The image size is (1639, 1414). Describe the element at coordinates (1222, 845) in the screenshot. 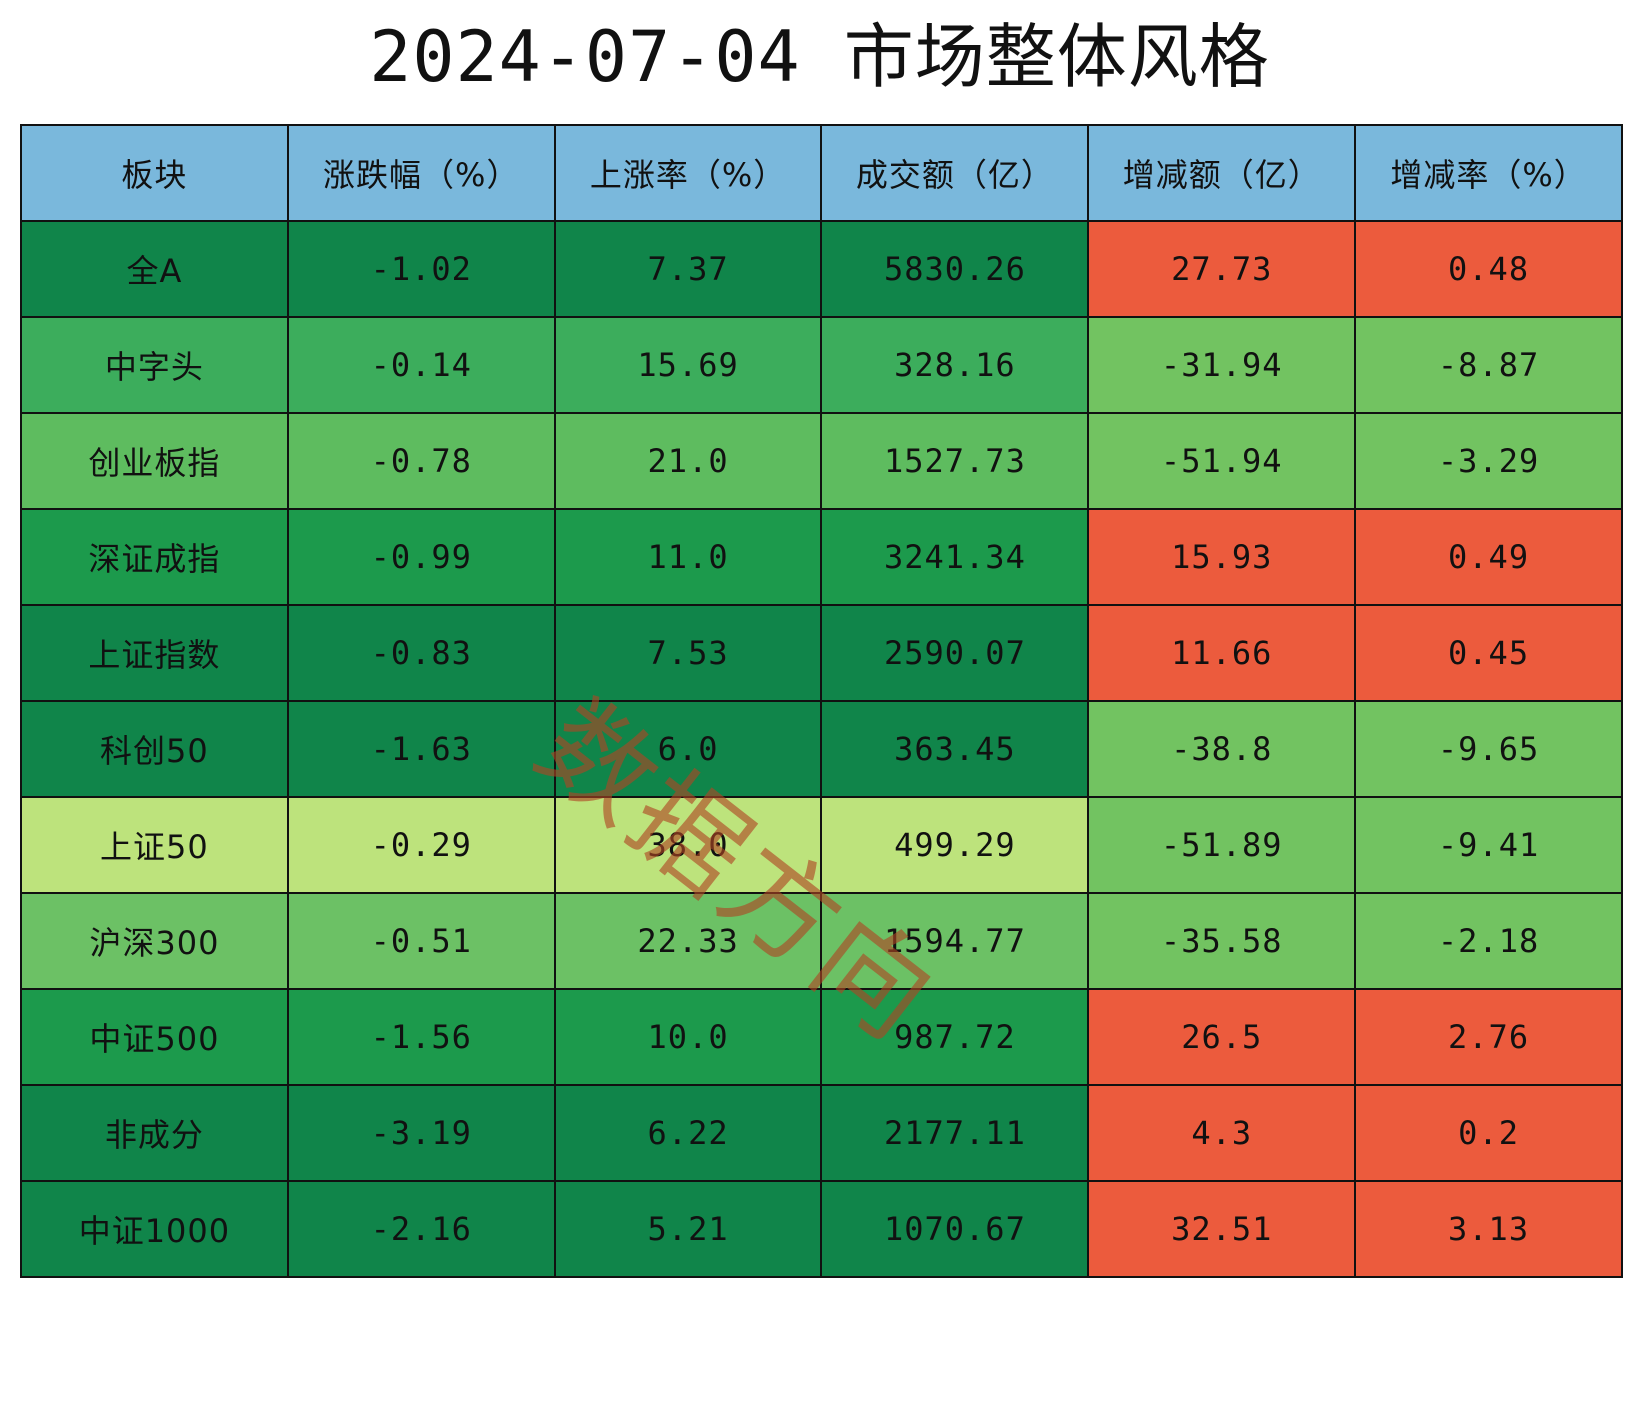

I see `value-cell: -51.89` at that location.